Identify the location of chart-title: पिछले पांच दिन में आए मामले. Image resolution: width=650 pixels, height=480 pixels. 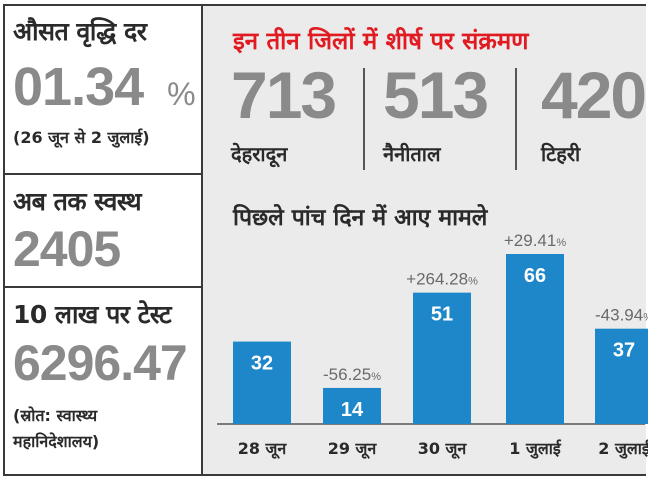
(360, 218).